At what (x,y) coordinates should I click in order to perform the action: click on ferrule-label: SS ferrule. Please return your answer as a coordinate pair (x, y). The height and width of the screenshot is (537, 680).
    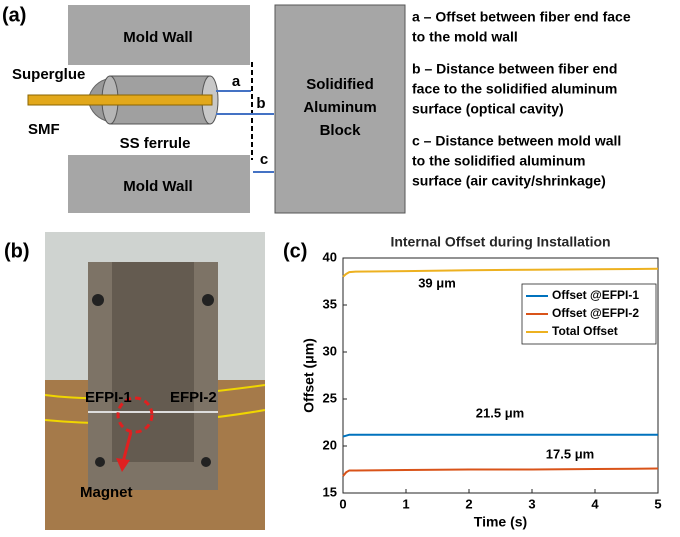
    Looking at the image, I should click on (155, 143).